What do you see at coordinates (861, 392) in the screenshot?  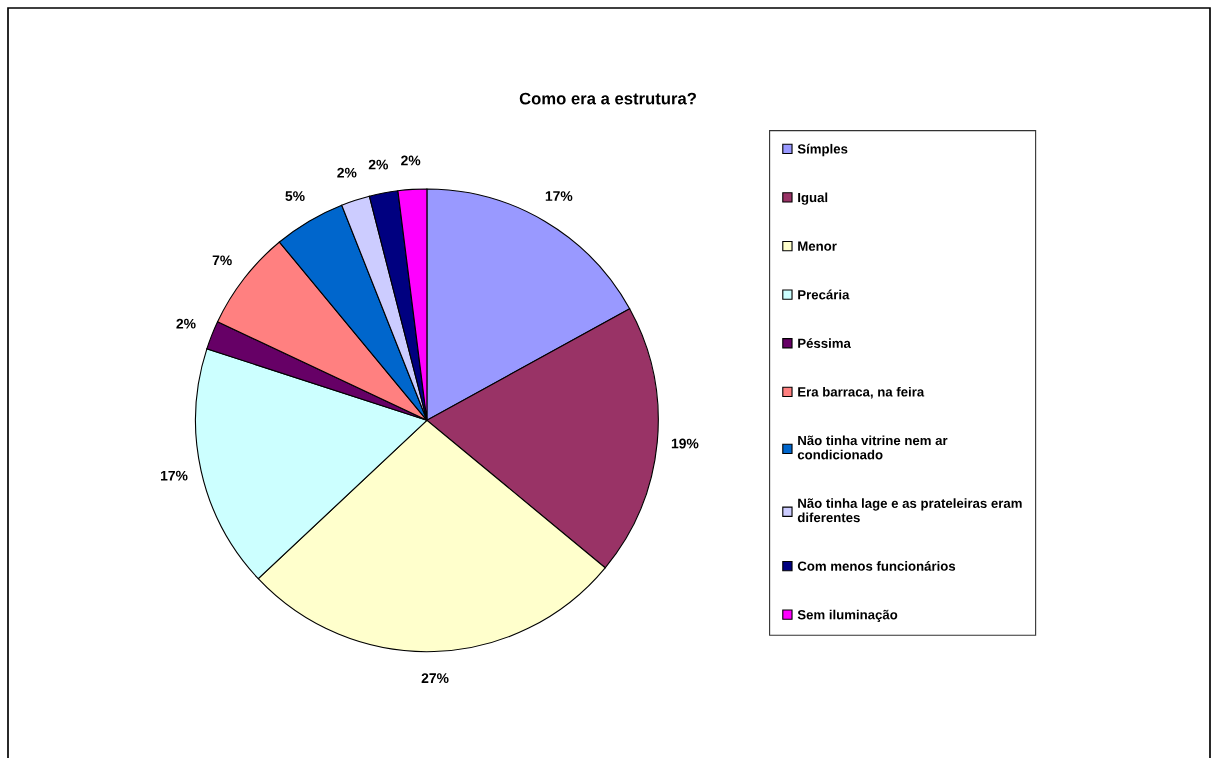 I see `legend-label: Era barraca, na feira` at bounding box center [861, 392].